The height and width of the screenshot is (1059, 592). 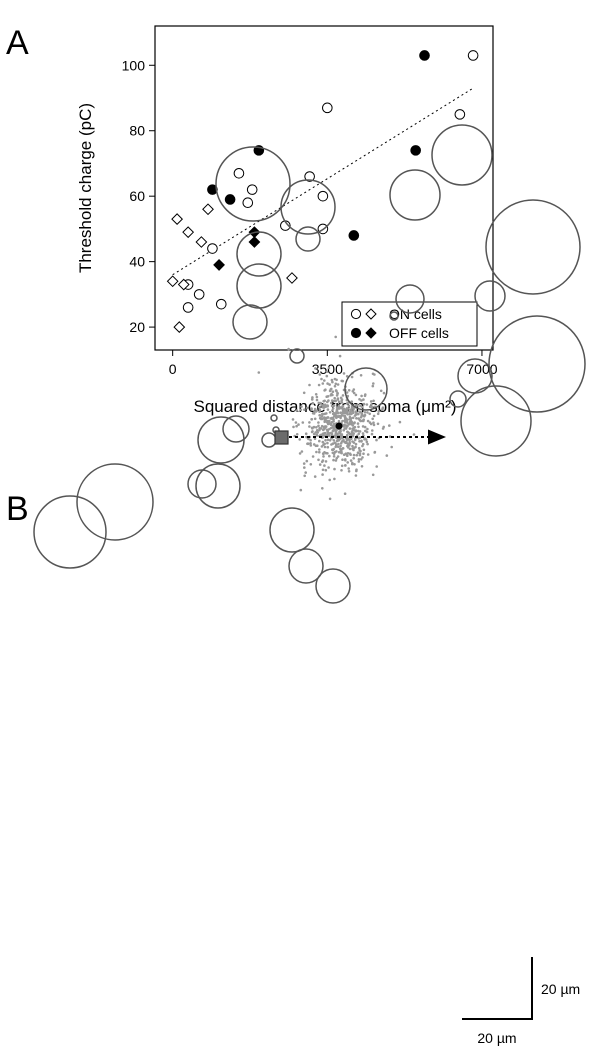 I want to click on direction-arrow-head, so click(x=437, y=437).